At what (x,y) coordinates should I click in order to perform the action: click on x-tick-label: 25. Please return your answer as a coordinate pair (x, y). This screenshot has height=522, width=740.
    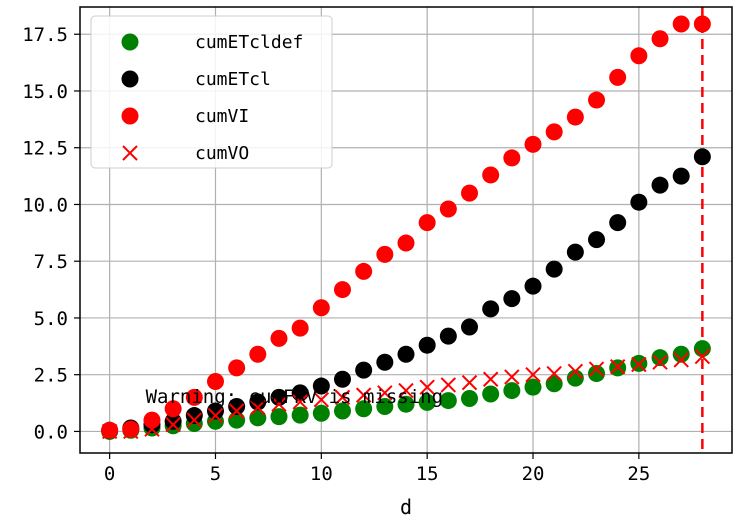
    Looking at the image, I should click on (638, 474).